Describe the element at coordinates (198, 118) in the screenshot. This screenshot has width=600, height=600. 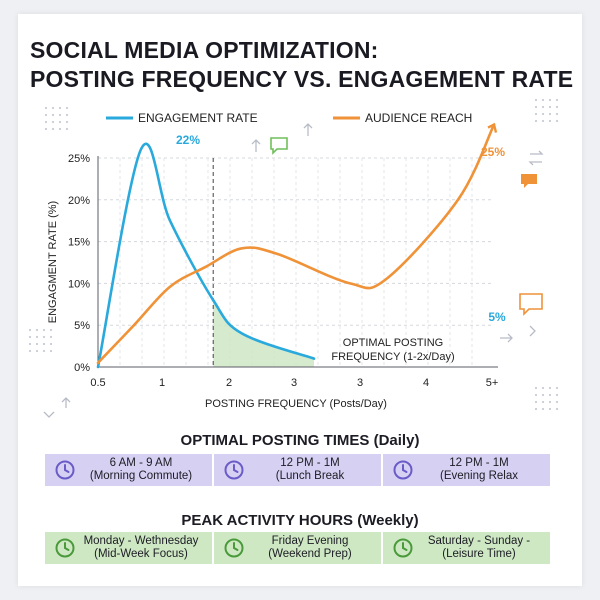
I see `legend-label-engagement: ENGAGEMENT RATE` at that location.